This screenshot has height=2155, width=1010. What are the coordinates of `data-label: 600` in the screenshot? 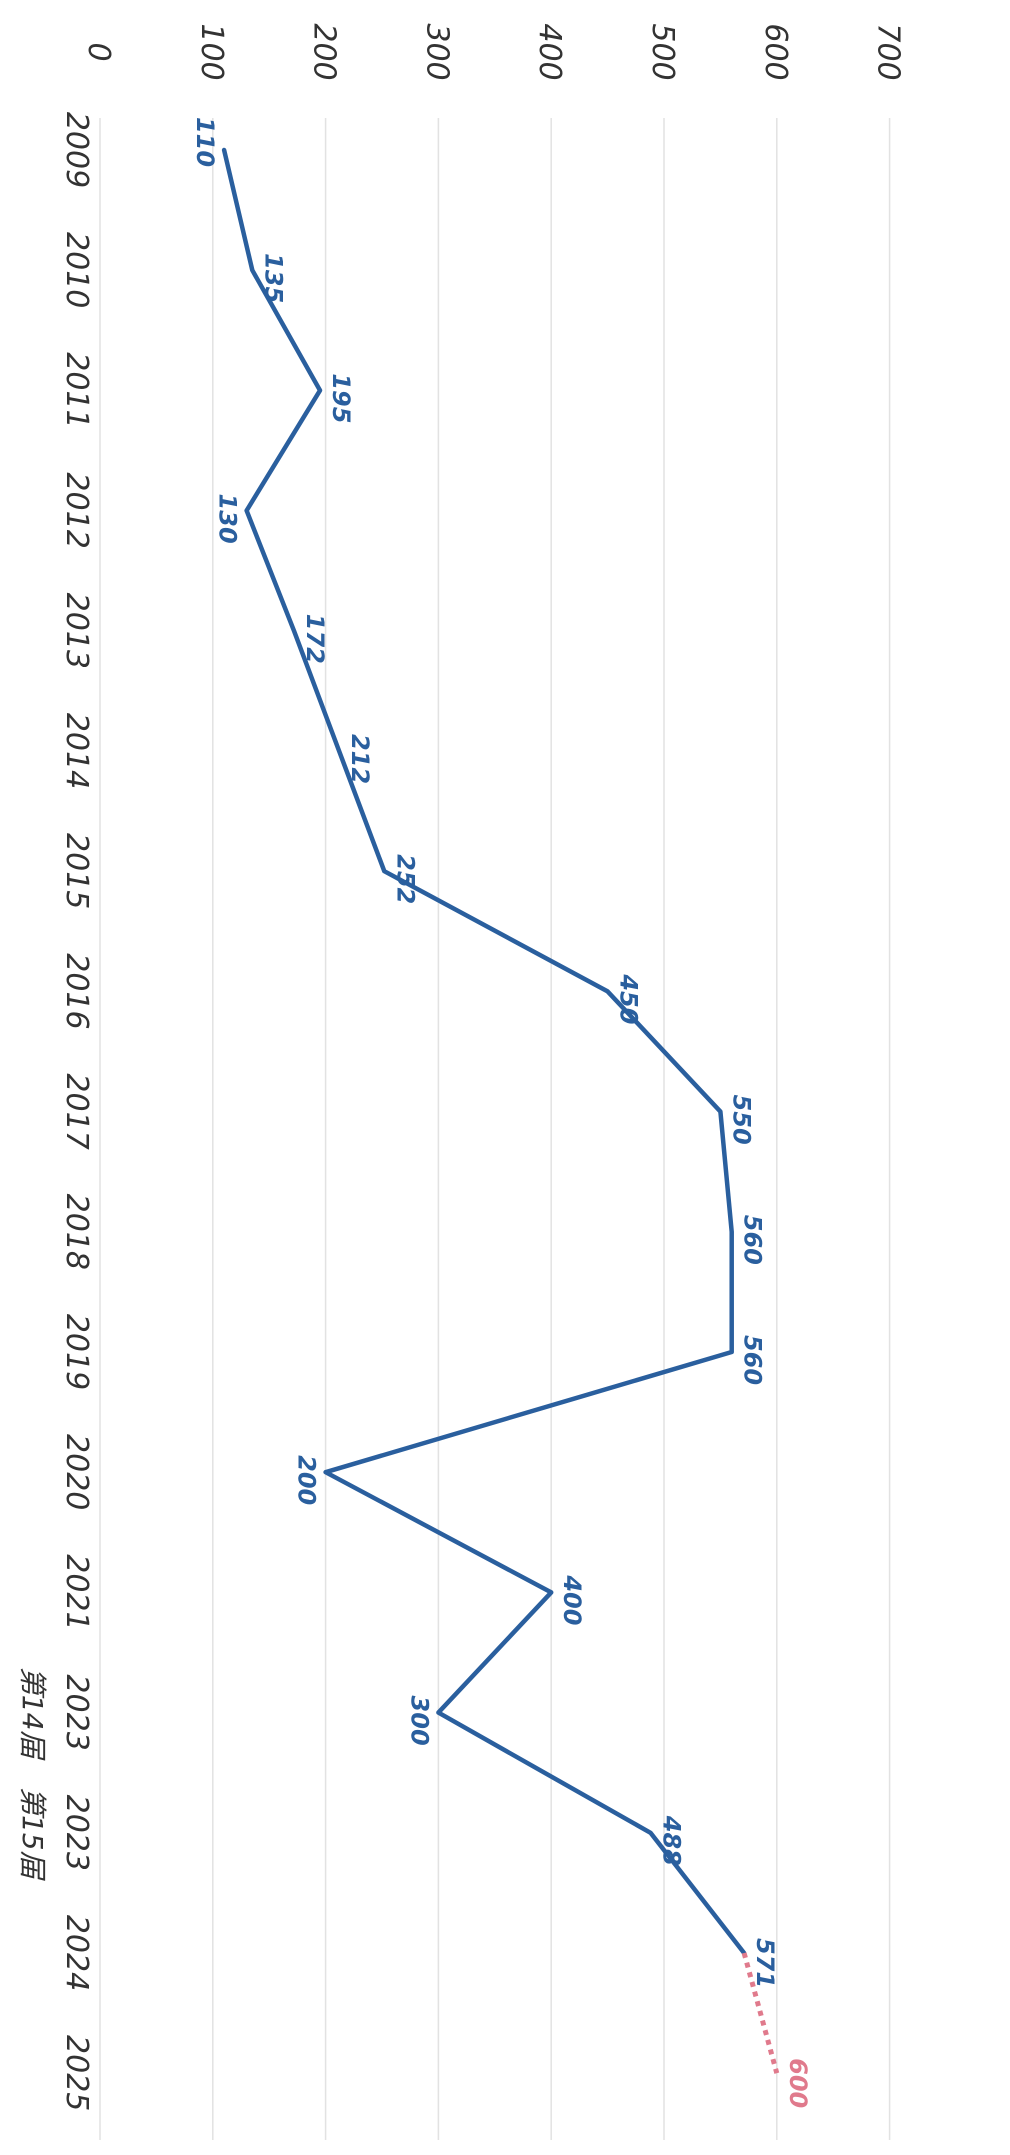 It's located at (798, 2083).